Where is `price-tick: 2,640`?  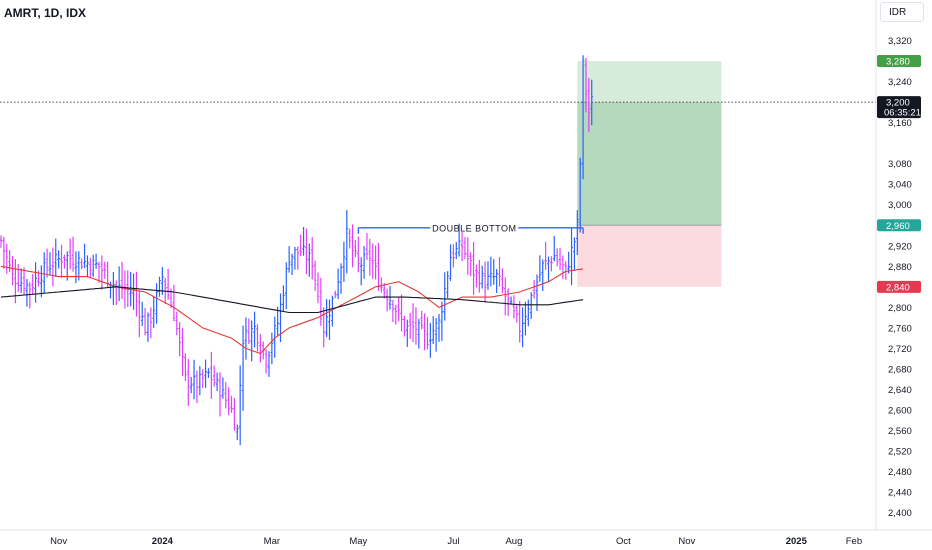 price-tick: 2,640 is located at coordinates (900, 390).